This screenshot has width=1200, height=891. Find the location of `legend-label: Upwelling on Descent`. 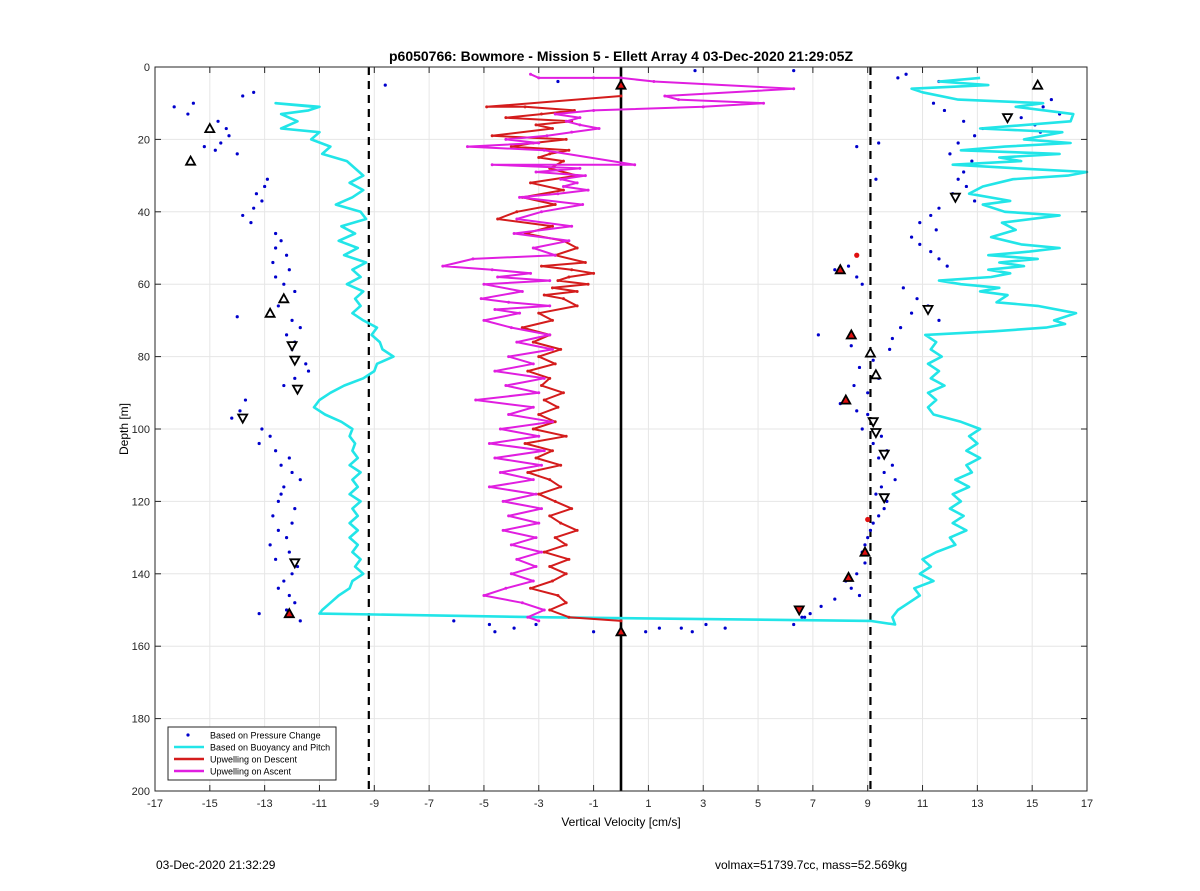

legend-label: Upwelling on Descent is located at coordinates (254, 760).